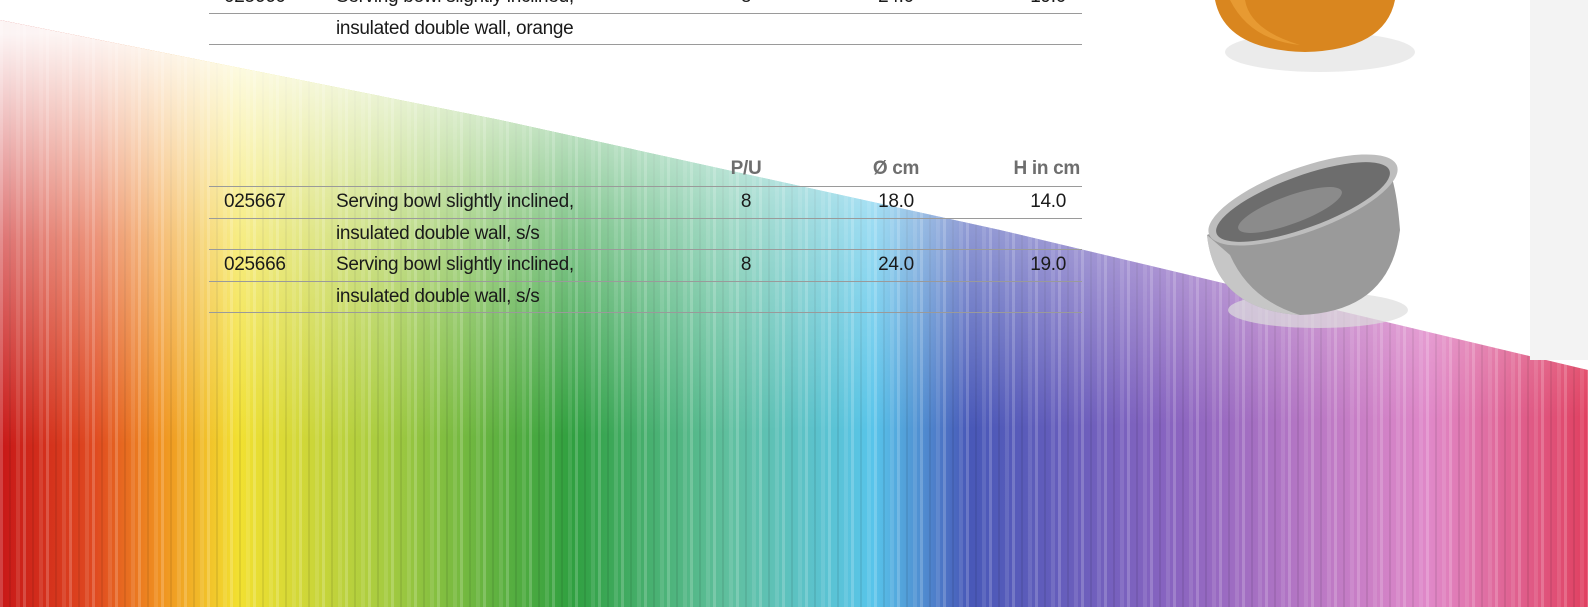 The height and width of the screenshot is (607, 1588). I want to click on product-code: 025667, so click(255, 201).